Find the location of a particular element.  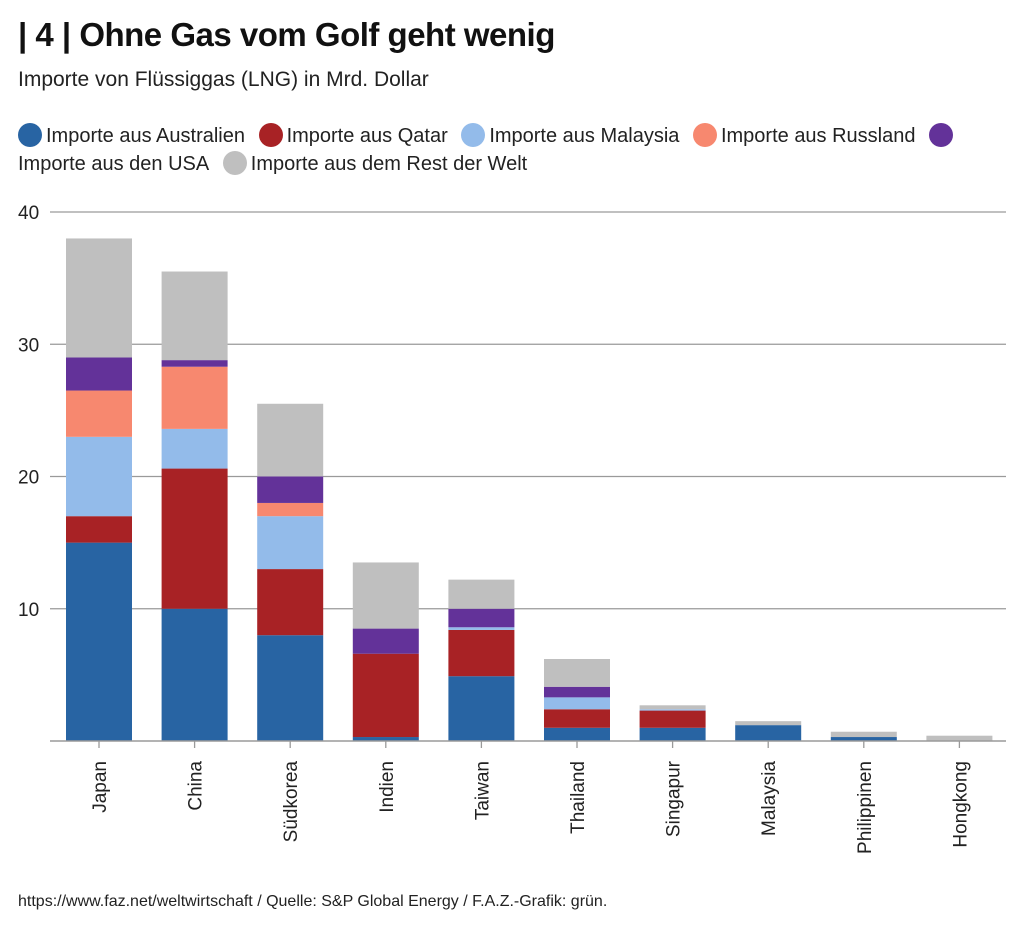

x-tick-label: Thailand is located at coordinates (578, 797).